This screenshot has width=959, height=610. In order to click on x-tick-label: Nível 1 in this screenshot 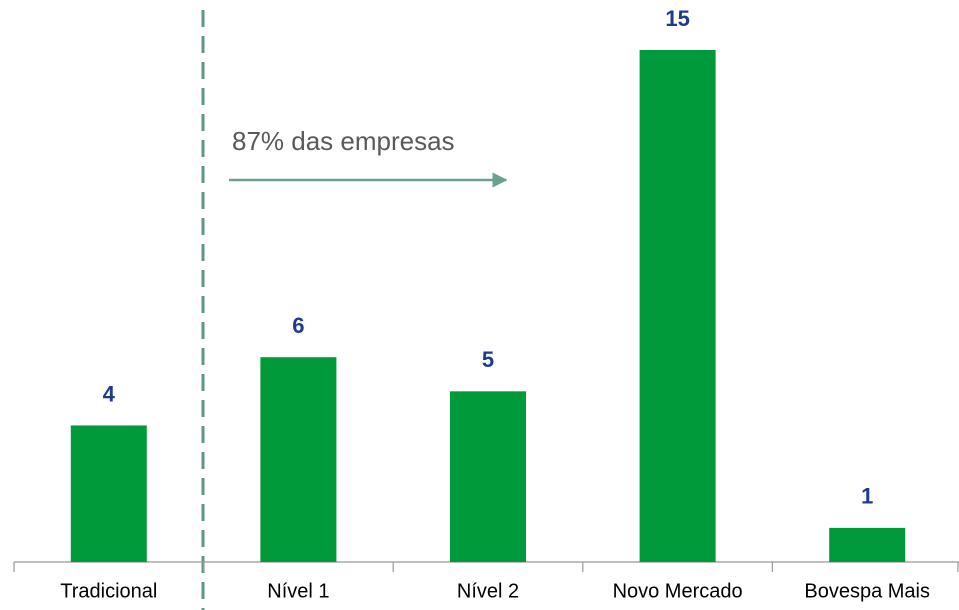, I will do `click(298, 591)`.